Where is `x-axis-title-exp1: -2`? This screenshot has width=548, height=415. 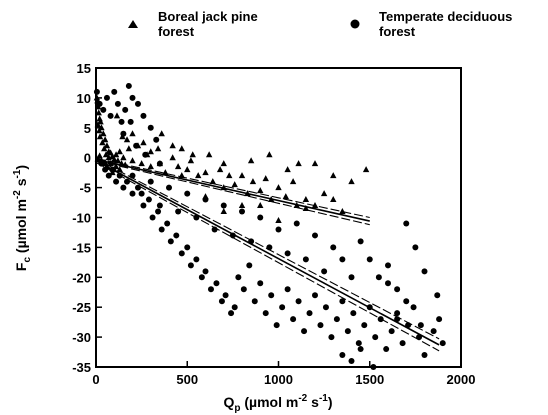 x-axis-title-exp1: -2 is located at coordinates (302, 398).